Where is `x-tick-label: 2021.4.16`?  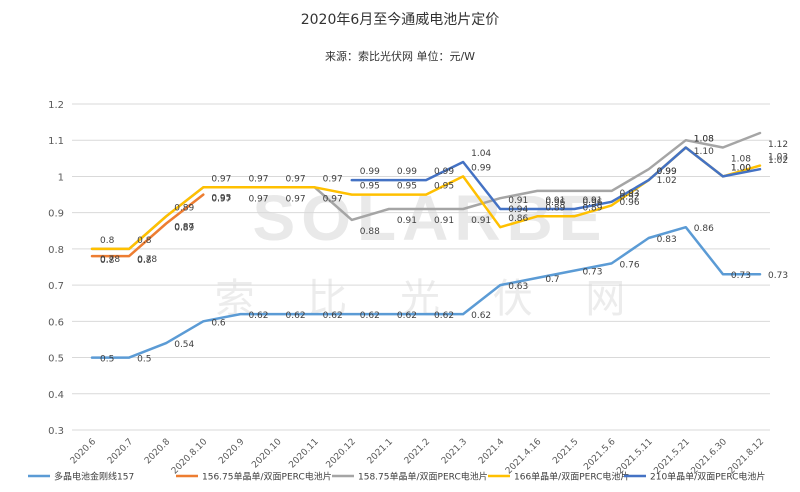 x-tick-label: 2021.4.16 is located at coordinates (524, 457).